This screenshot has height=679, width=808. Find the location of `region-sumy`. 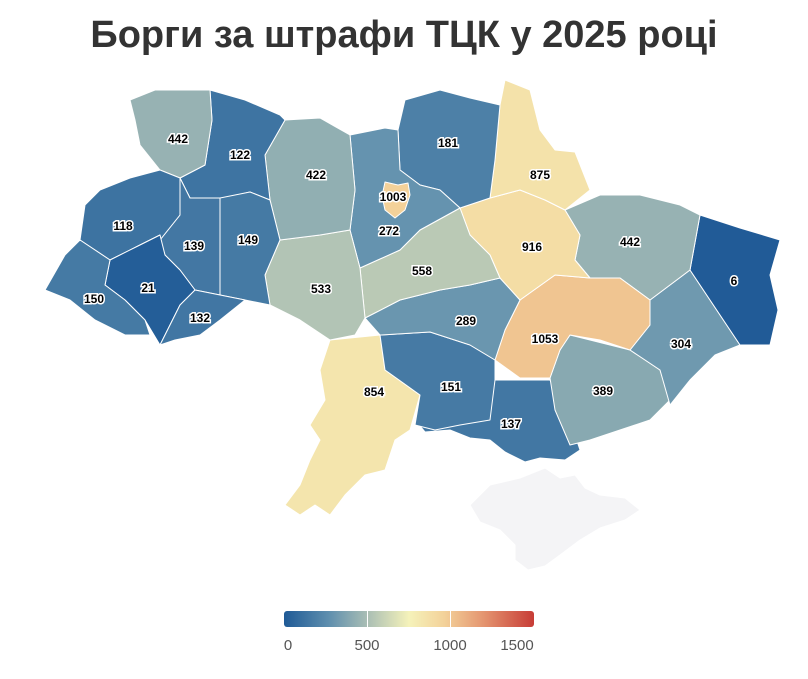

region-sumy is located at coordinates (540, 145).